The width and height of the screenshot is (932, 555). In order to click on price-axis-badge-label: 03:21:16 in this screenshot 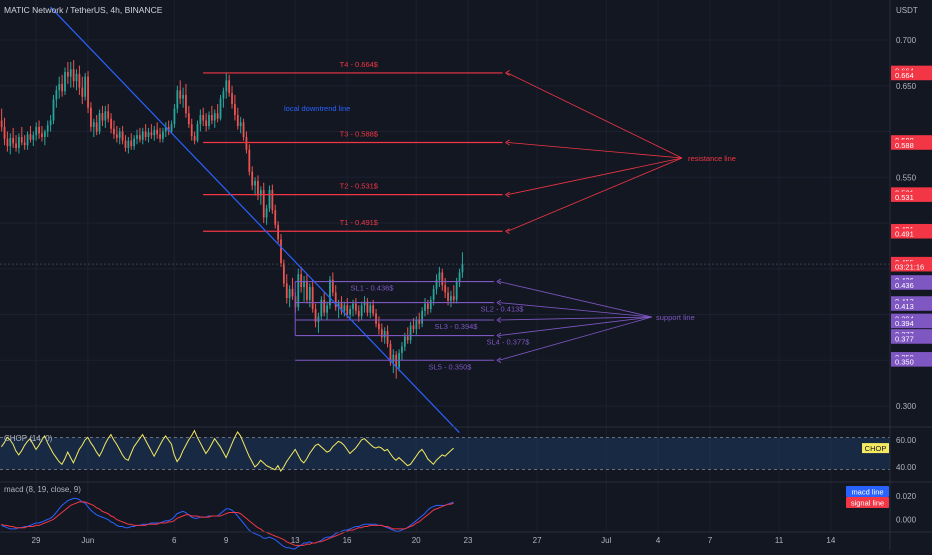, I will do `click(909, 266)`.